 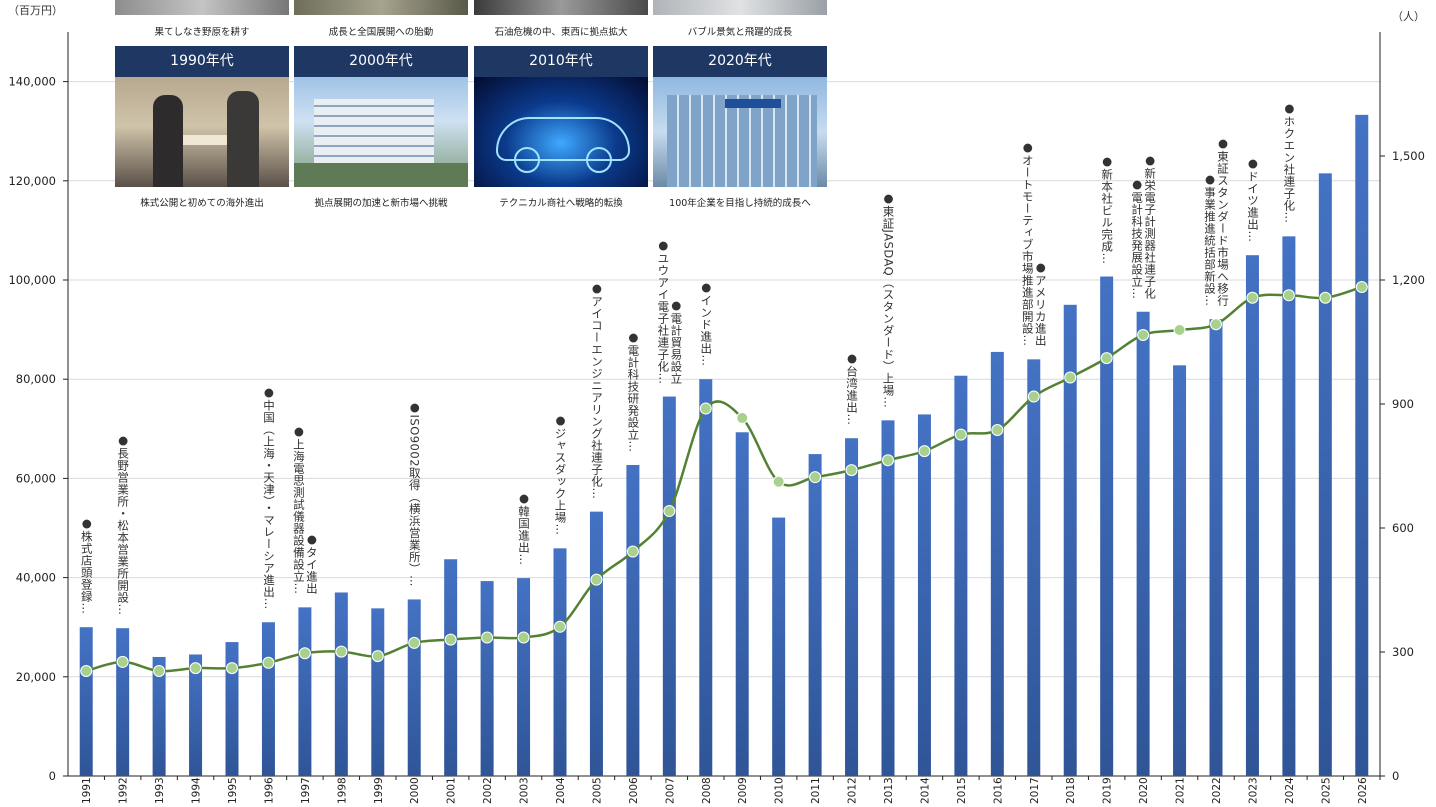 What do you see at coordinates (1033, 396) in the screenshot?
I see `employee-point-2017` at bounding box center [1033, 396].